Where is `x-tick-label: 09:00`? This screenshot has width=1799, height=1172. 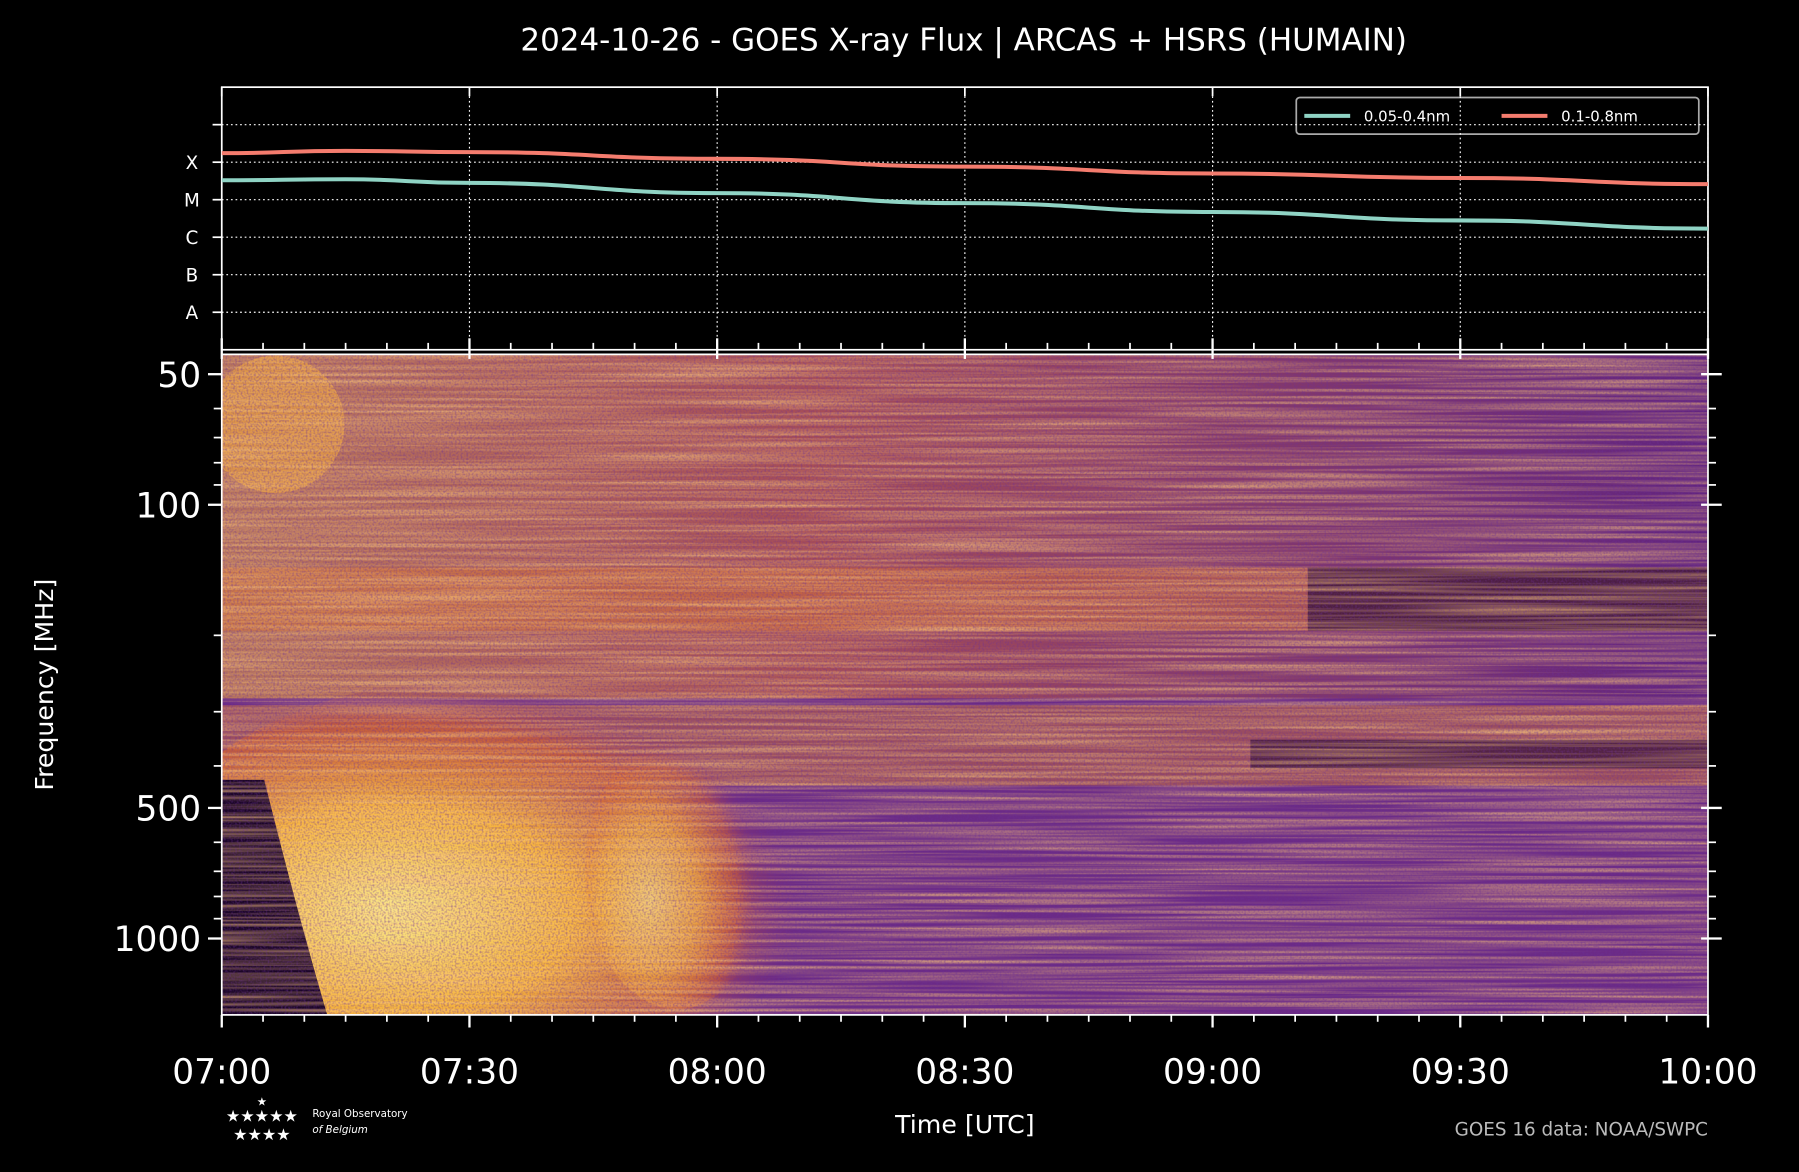 x-tick-label: 09:00 is located at coordinates (1212, 1073).